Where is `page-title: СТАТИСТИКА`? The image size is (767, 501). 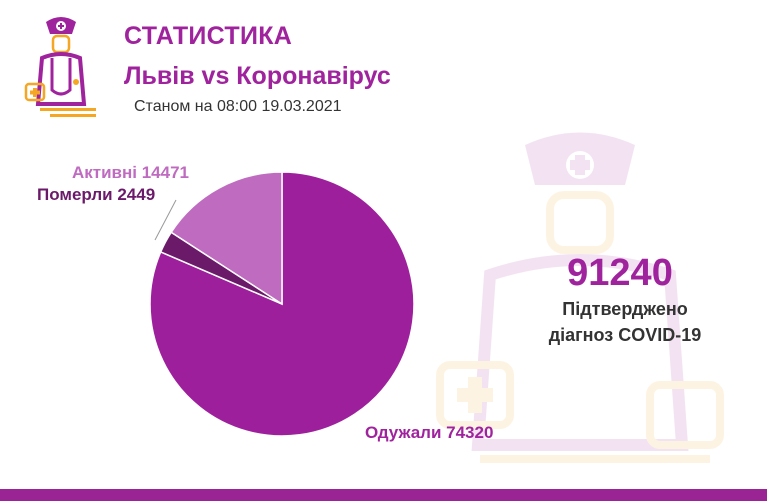 page-title: СТАТИСТИКА is located at coordinates (208, 36).